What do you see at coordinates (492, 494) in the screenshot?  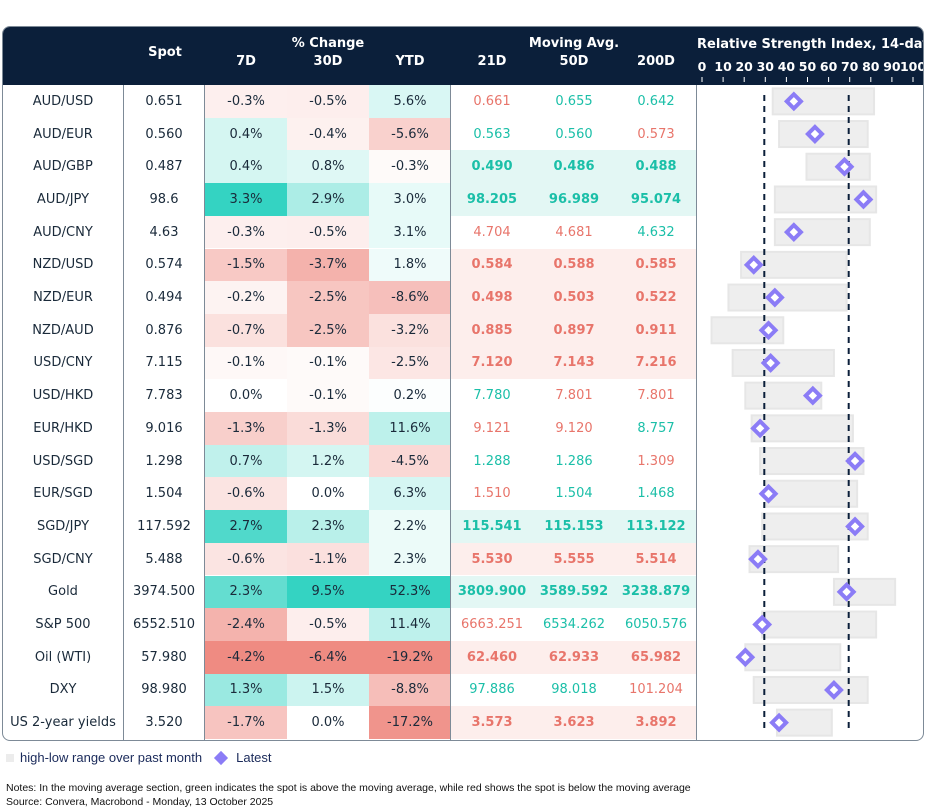 I see `moving-avg-21d: 1.510` at bounding box center [492, 494].